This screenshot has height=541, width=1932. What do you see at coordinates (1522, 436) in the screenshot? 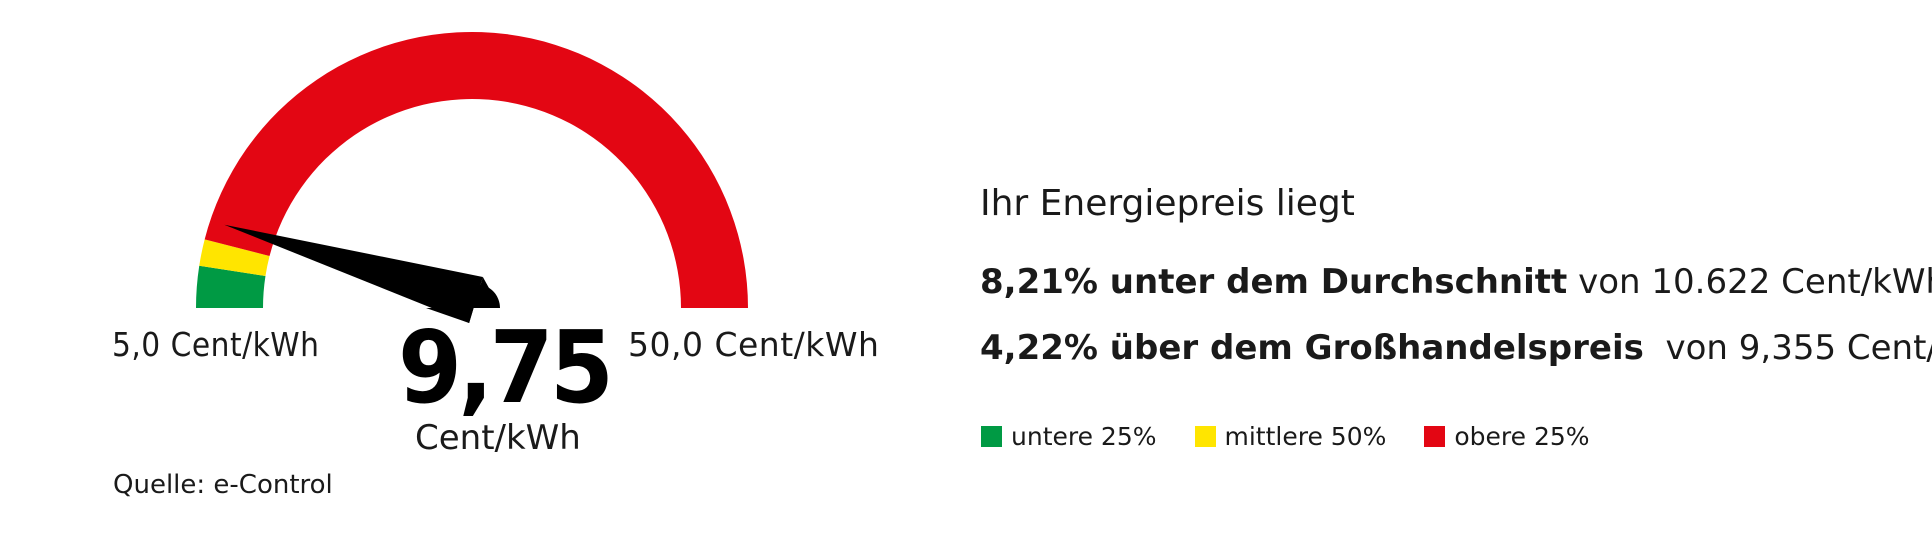
I see `legend-label-upper: obere 25%` at bounding box center [1522, 436].